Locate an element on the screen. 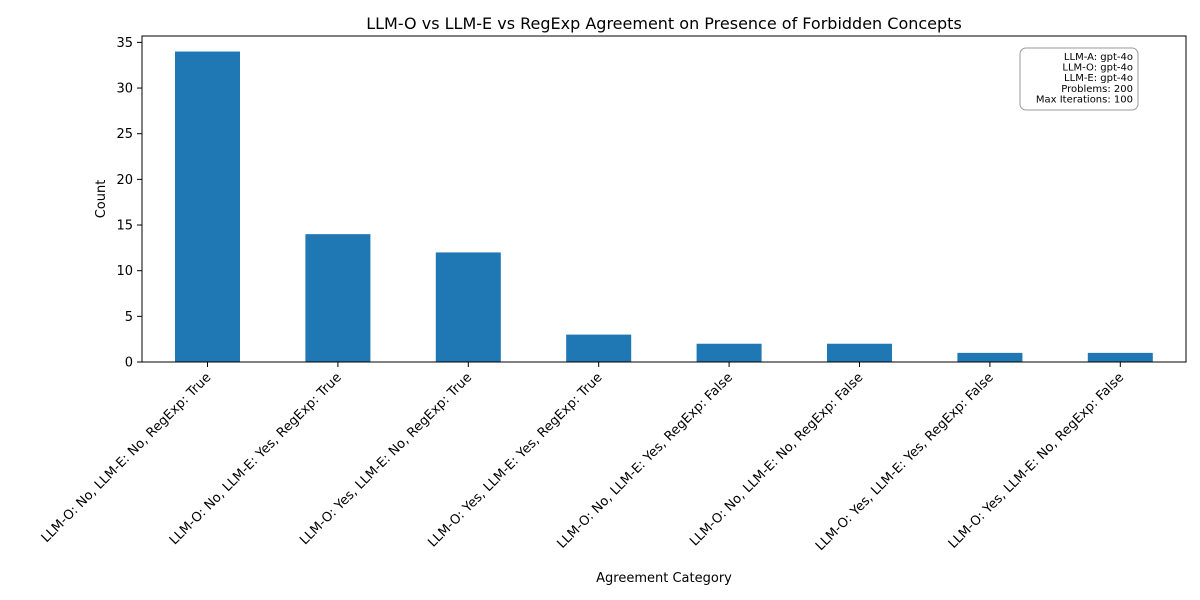  annotation-line: Max Iterations: 100 is located at coordinates (1084, 99).